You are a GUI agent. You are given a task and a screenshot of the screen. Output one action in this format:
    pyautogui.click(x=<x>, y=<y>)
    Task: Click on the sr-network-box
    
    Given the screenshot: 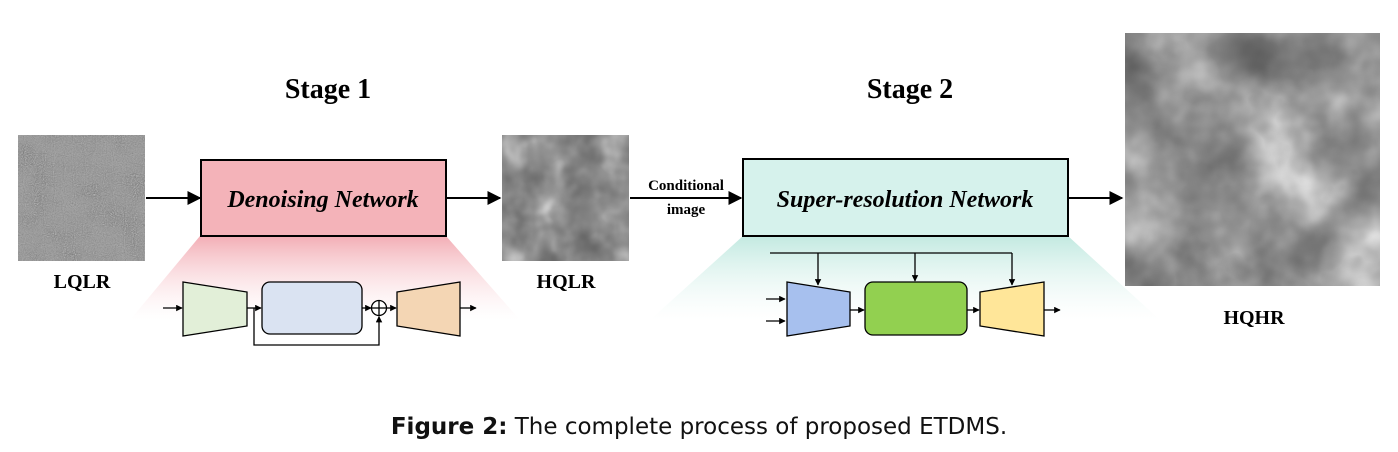 What is the action you would take?
    pyautogui.click(x=905, y=197)
    